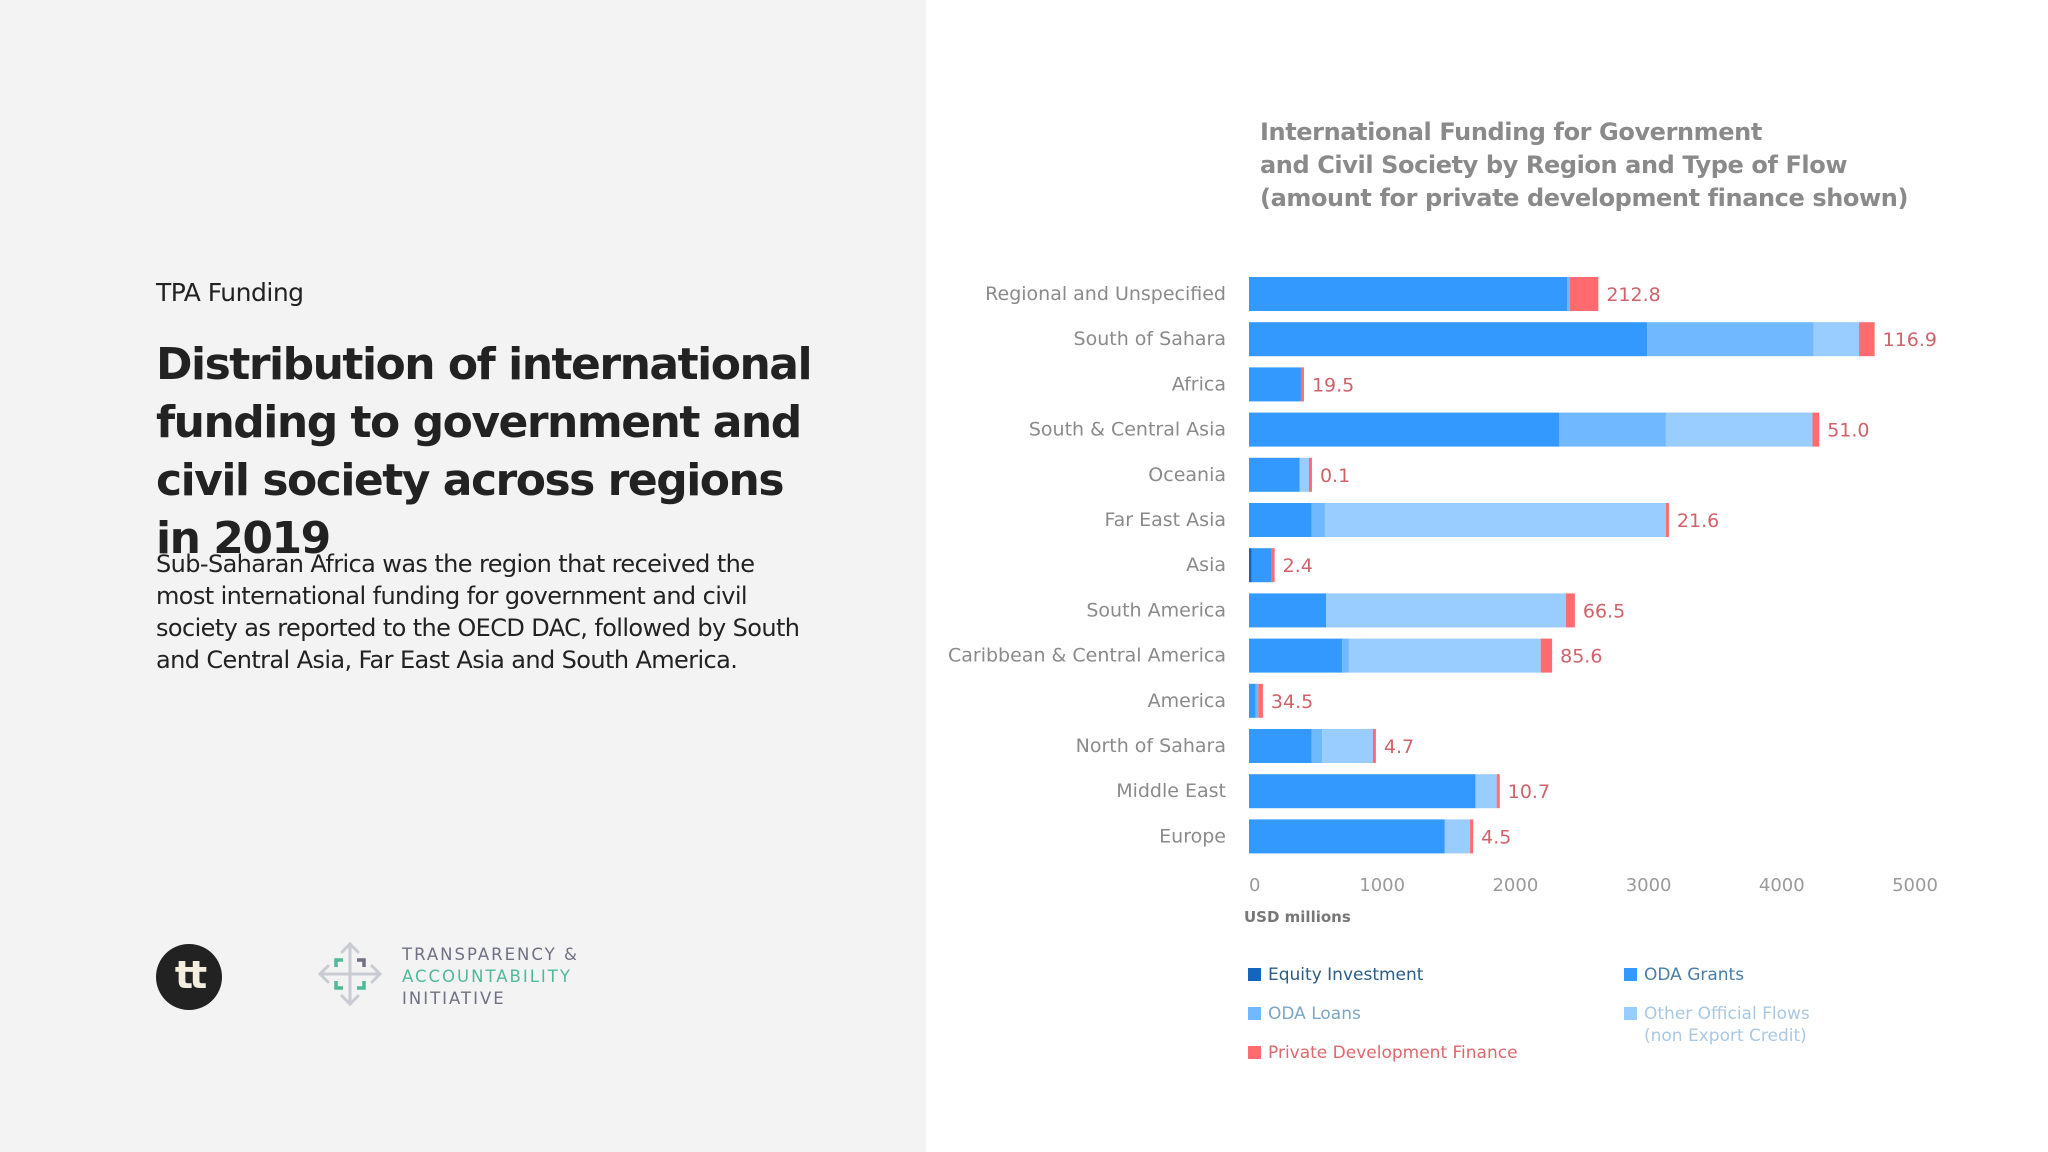 The image size is (2048, 1152). What do you see at coordinates (1199, 384) in the screenshot?
I see `category-label: Africa` at bounding box center [1199, 384].